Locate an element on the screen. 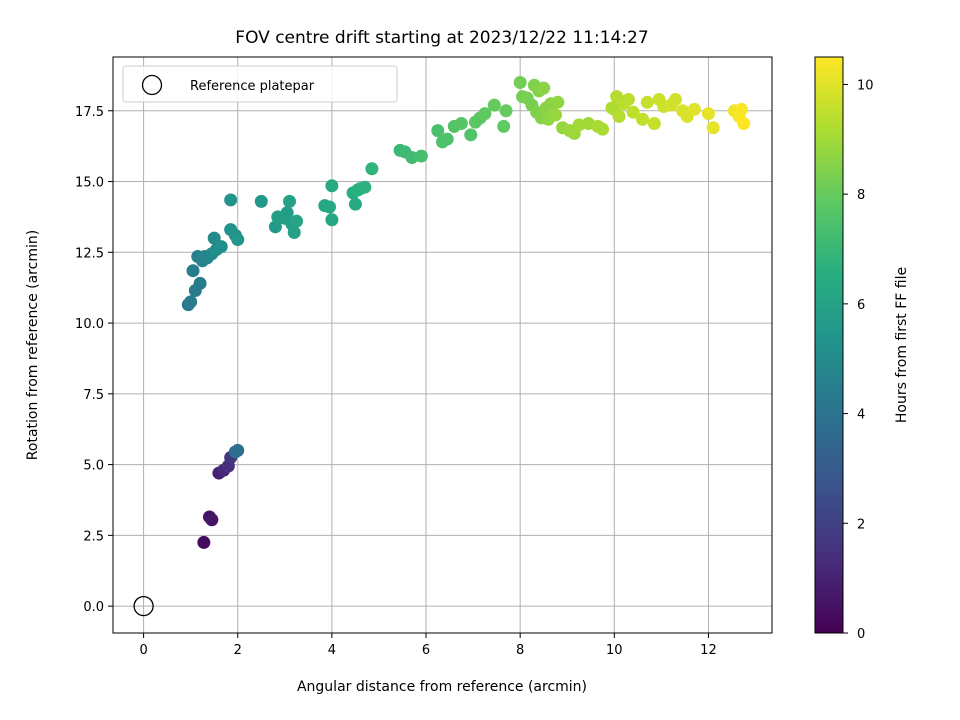 Image resolution: width=960 pixels, height=720 pixels. y-axis-ticks: 0.0 2.5 5.0 7.5 10.0 12.5 15.0 17.5 is located at coordinates (94, 360).